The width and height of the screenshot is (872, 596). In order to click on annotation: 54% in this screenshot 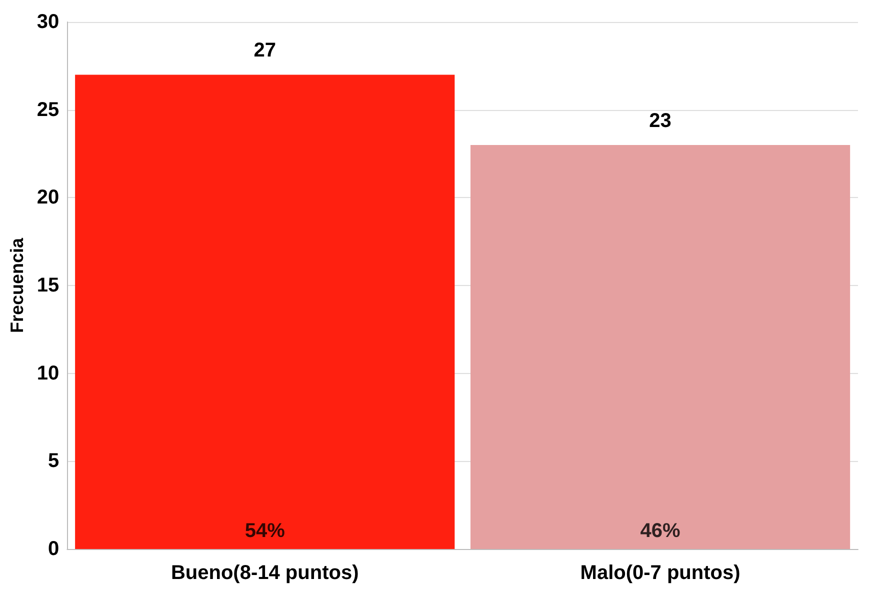, I will do `click(265, 531)`.